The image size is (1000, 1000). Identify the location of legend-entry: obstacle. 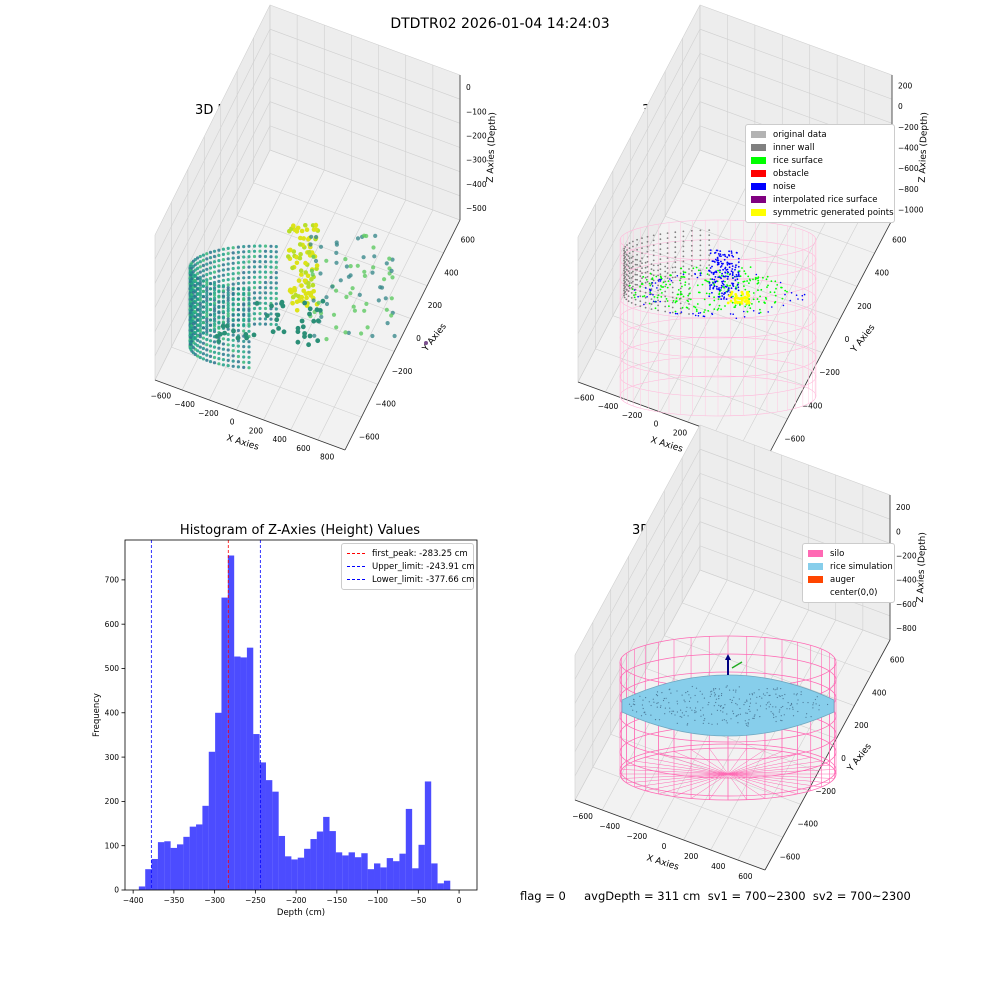
(820, 173).